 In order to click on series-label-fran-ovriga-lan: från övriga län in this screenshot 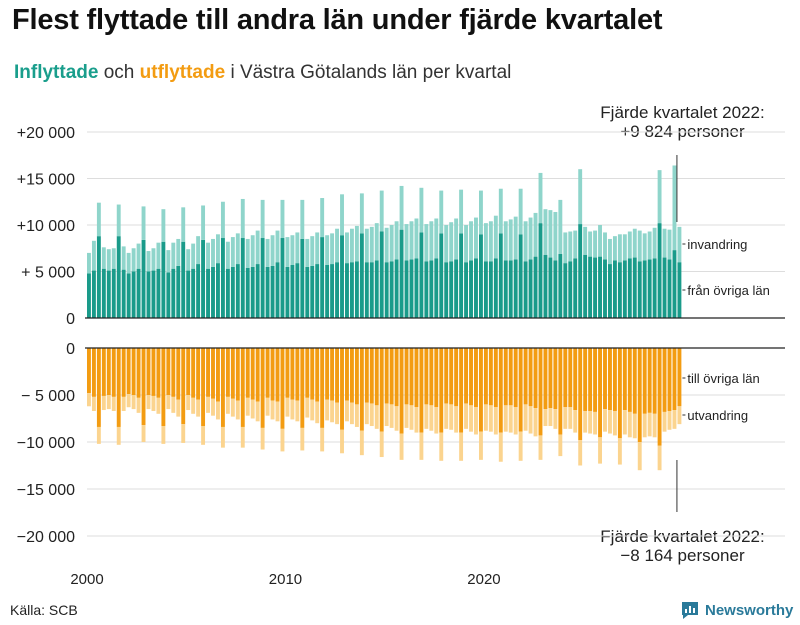, I will do `click(728, 290)`.